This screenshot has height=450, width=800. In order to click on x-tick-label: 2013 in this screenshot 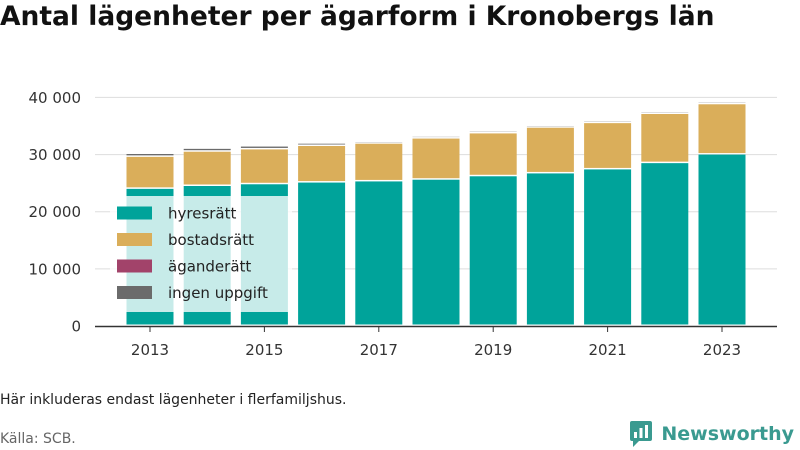, I will do `click(150, 350)`.